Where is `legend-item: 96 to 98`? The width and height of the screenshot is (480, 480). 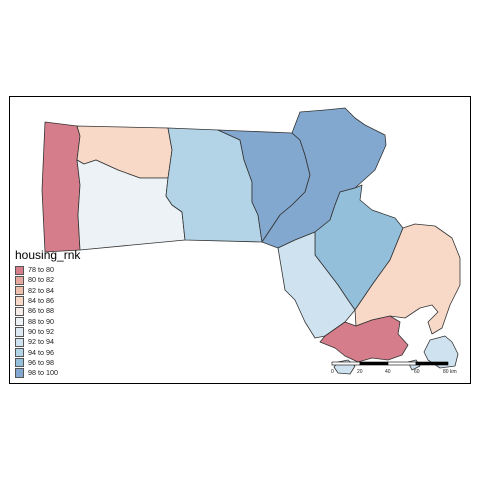 legend-item: 96 to 98 is located at coordinates (47, 363).